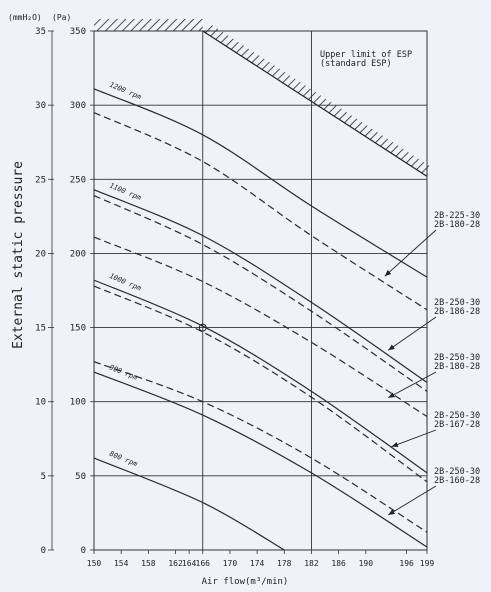 Image resolution: width=491 pixels, height=592 pixels. I want to click on rpm-label: 1200 rpm, so click(125, 91).